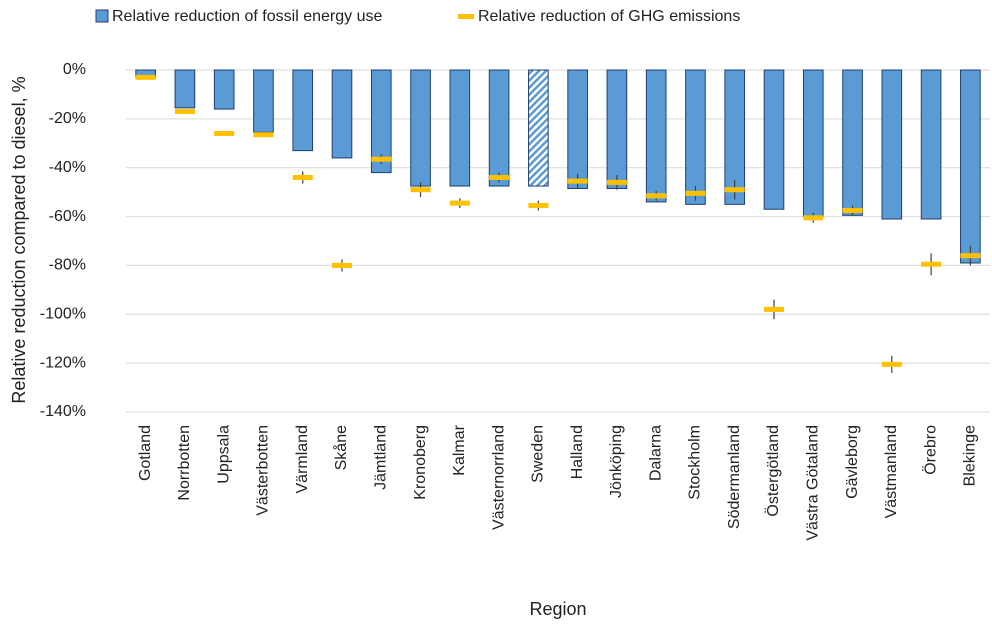 This screenshot has height=626, width=992. Describe the element at coordinates (63, 362) in the screenshot. I see `y-tick-label: -120%` at that location.